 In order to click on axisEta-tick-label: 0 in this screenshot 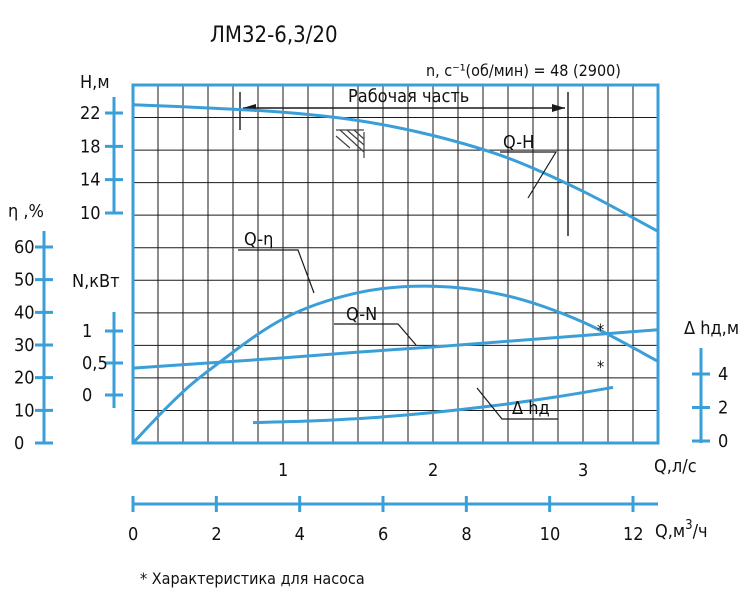, I will do `click(19, 443)`.